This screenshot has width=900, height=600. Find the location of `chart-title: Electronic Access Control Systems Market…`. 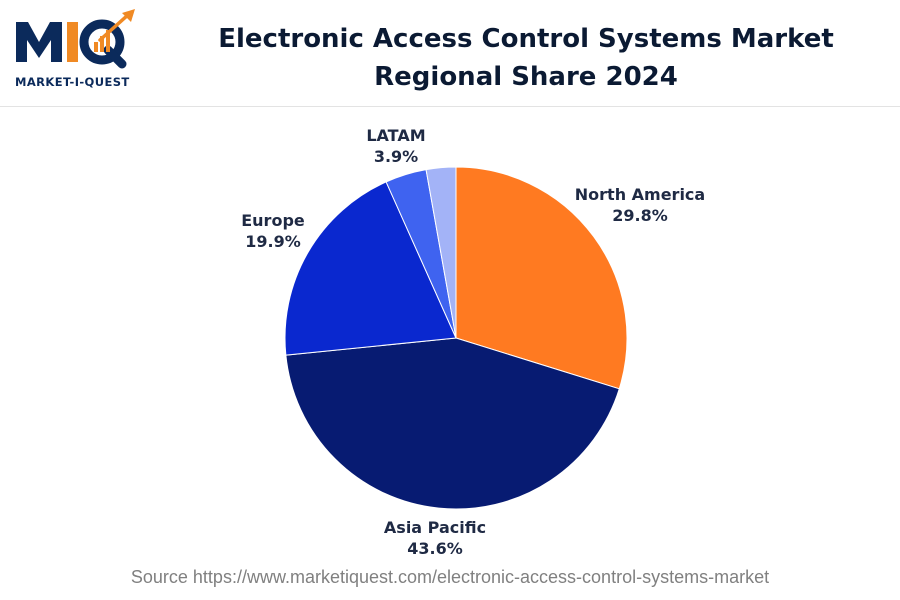

chart-title: Electronic Access Control Systems Market… is located at coordinates (526, 58).